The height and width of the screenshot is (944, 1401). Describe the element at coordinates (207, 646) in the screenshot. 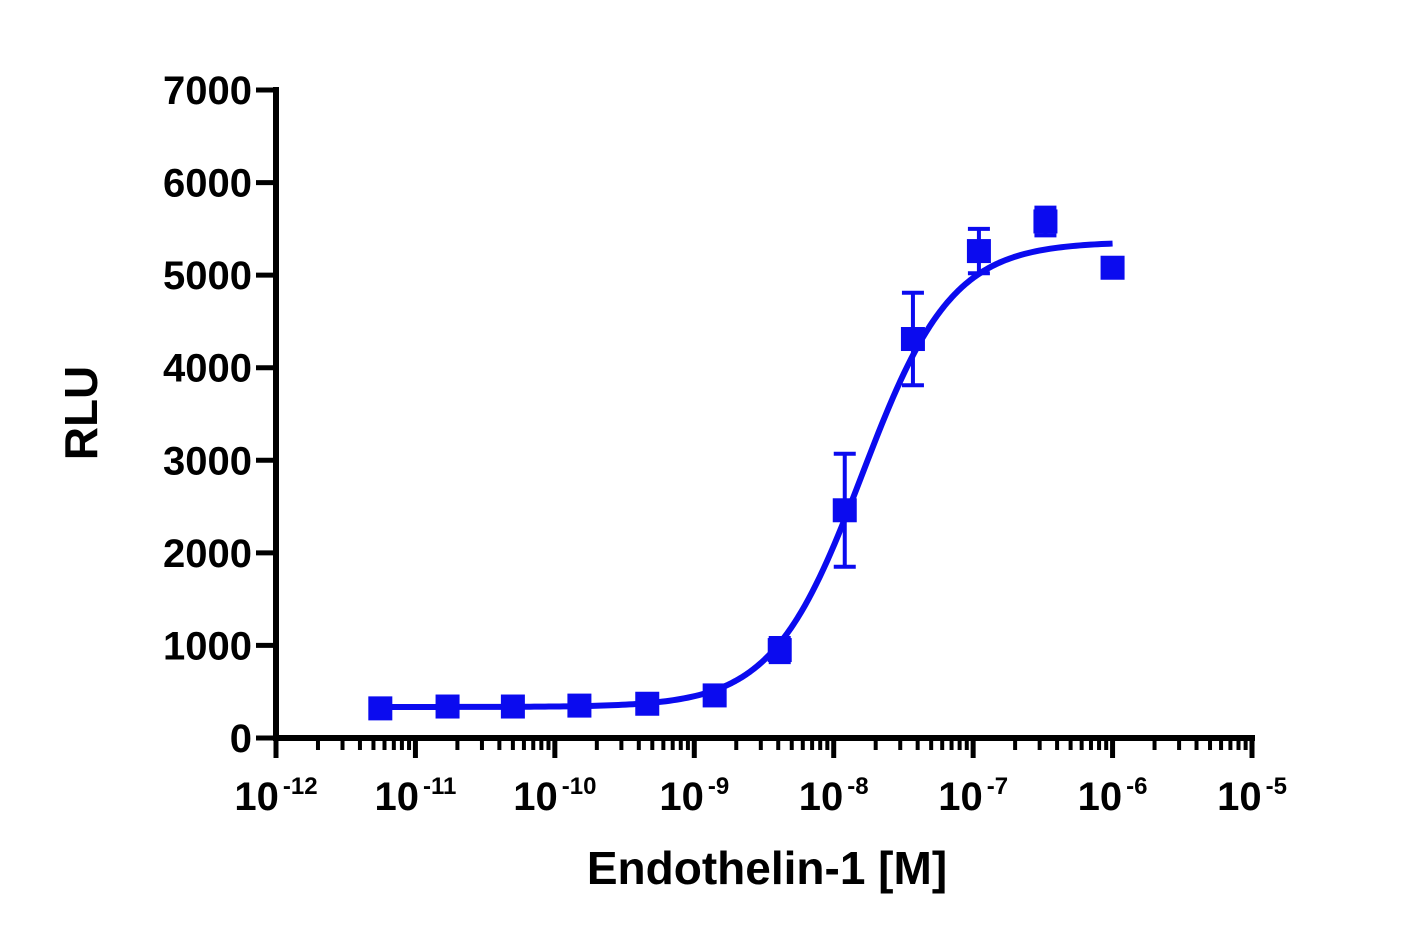

I see `y-tick-label: 1000` at that location.